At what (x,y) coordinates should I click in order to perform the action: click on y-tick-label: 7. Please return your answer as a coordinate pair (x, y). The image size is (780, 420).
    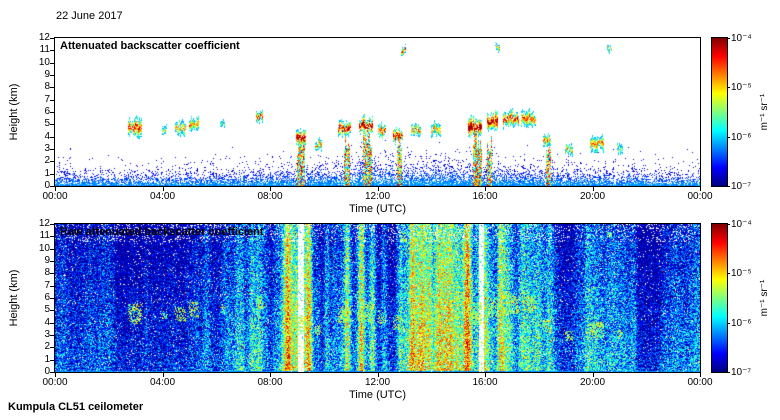
    Looking at the image, I should click on (47, 285).